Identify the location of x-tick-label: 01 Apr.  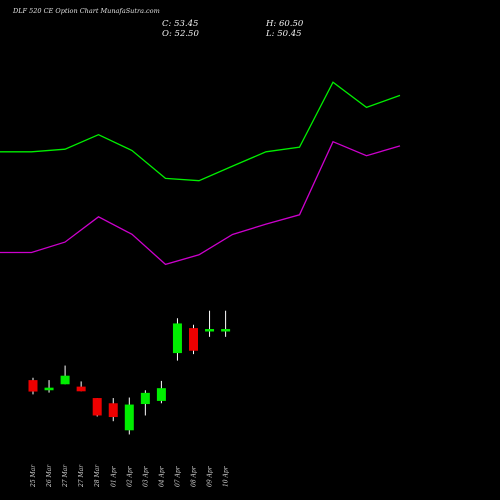
(113, 476).